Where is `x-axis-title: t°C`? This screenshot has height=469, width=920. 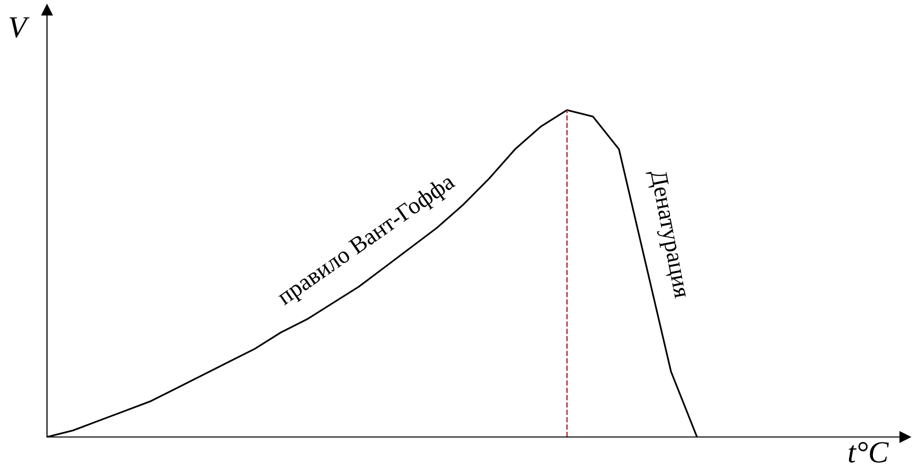
x-axis-title: t°C is located at coordinates (868, 452).